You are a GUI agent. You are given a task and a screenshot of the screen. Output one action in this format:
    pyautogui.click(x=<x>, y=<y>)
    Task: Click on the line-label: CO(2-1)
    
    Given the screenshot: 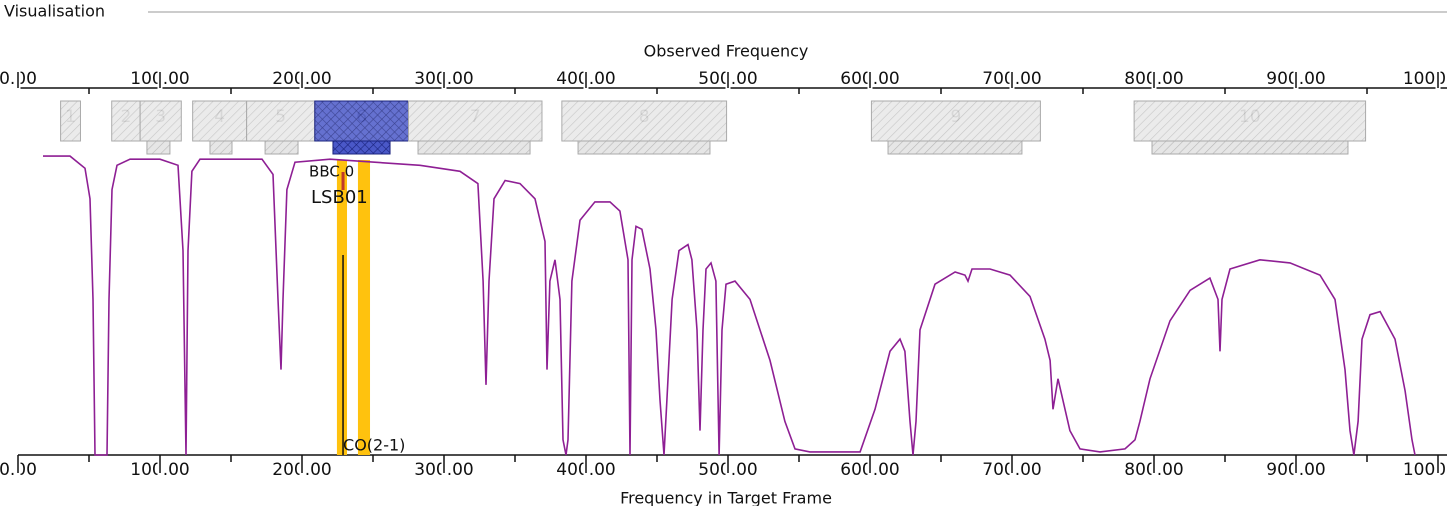 What is the action you would take?
    pyautogui.click(x=374, y=445)
    